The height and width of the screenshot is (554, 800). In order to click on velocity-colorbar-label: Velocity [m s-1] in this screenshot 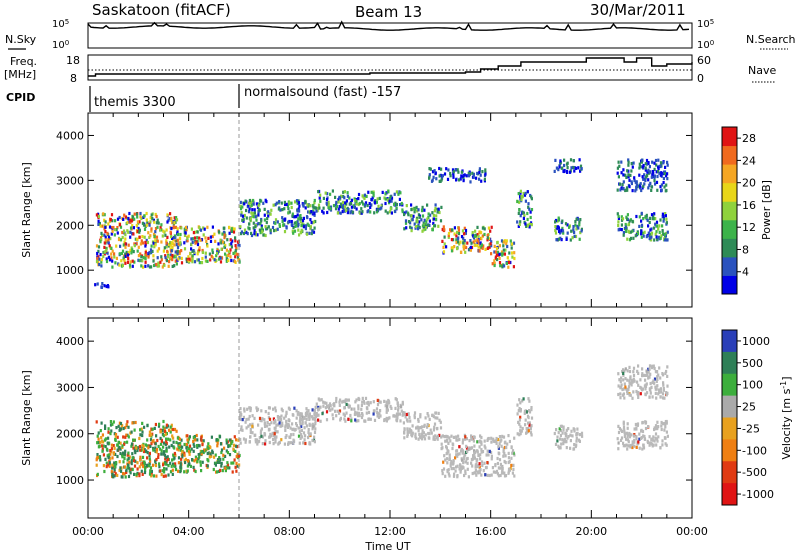, I will do `click(786, 417)`.